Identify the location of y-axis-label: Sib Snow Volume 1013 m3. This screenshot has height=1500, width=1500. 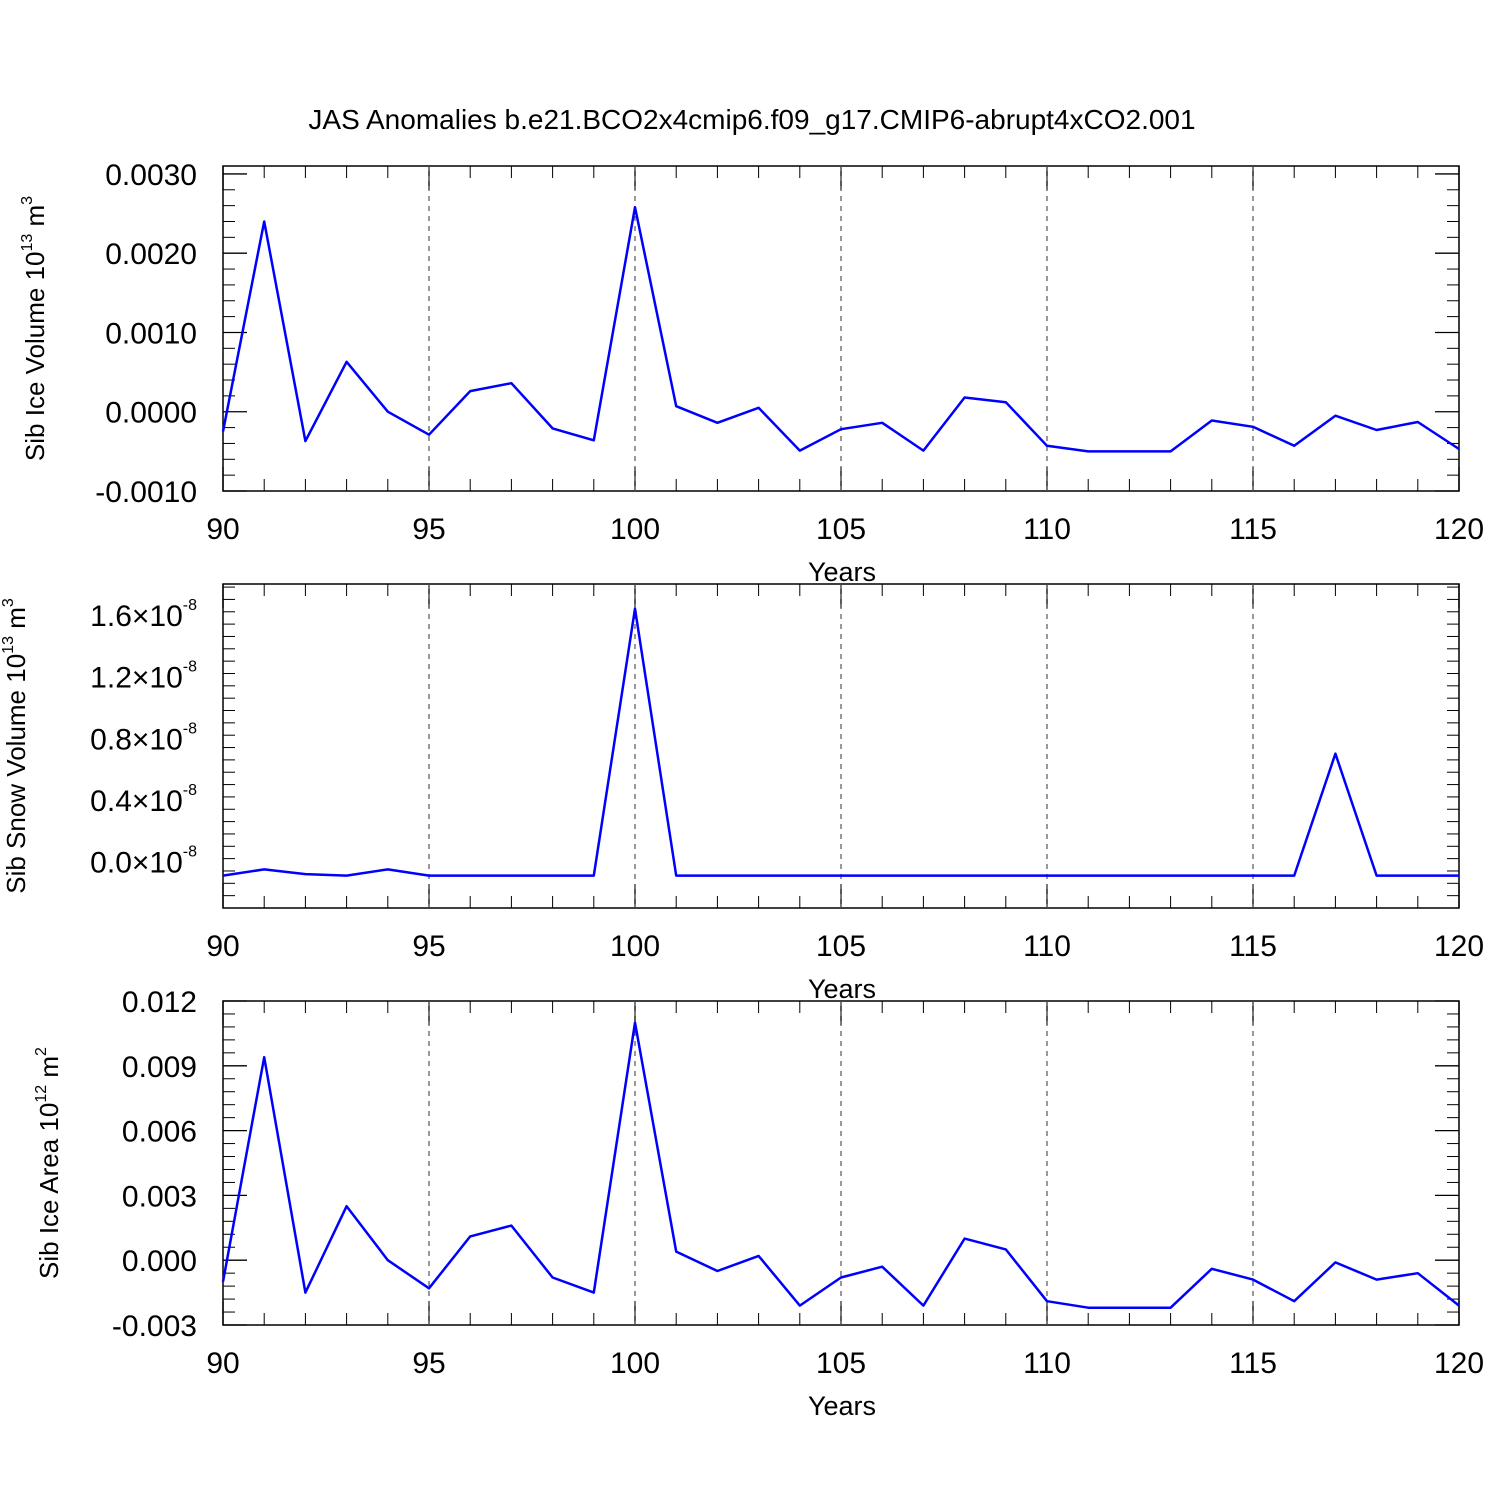
(15, 746).